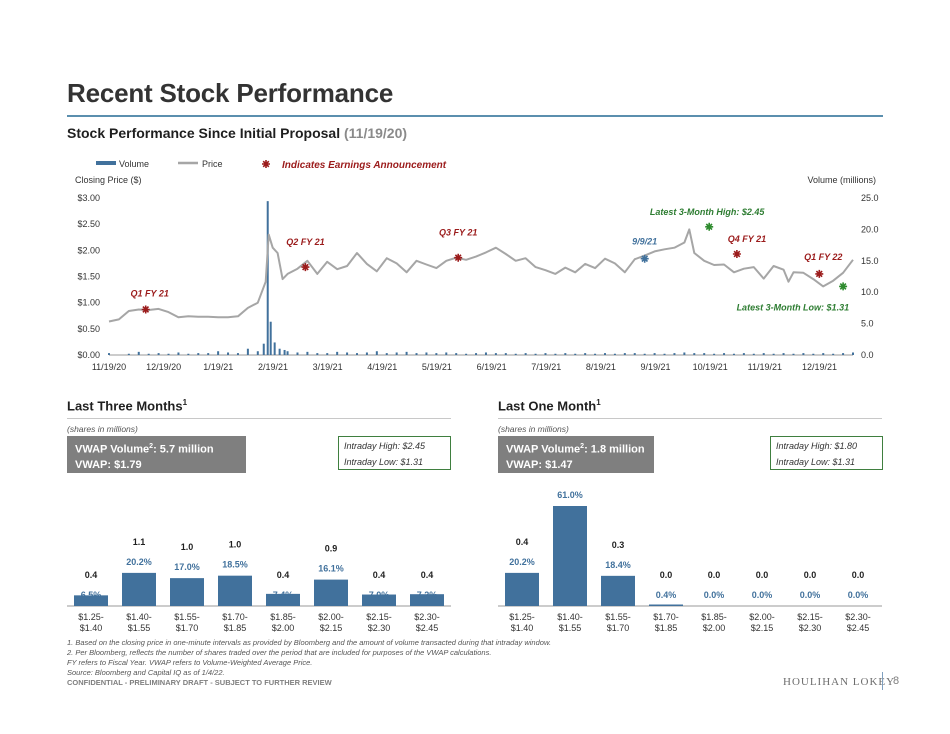 Image resolution: width=950 pixels, height=734 pixels. Describe the element at coordinates (379, 595) in the screenshot. I see `three-months-percent-label: 7.0%` at that location.